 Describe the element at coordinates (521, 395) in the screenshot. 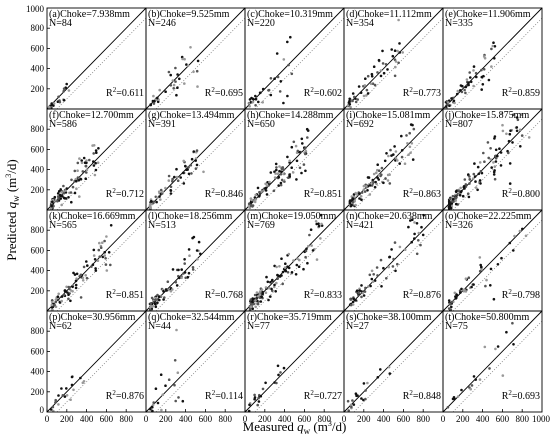

I see `panel-r2-label: R2=0.693` at that location.